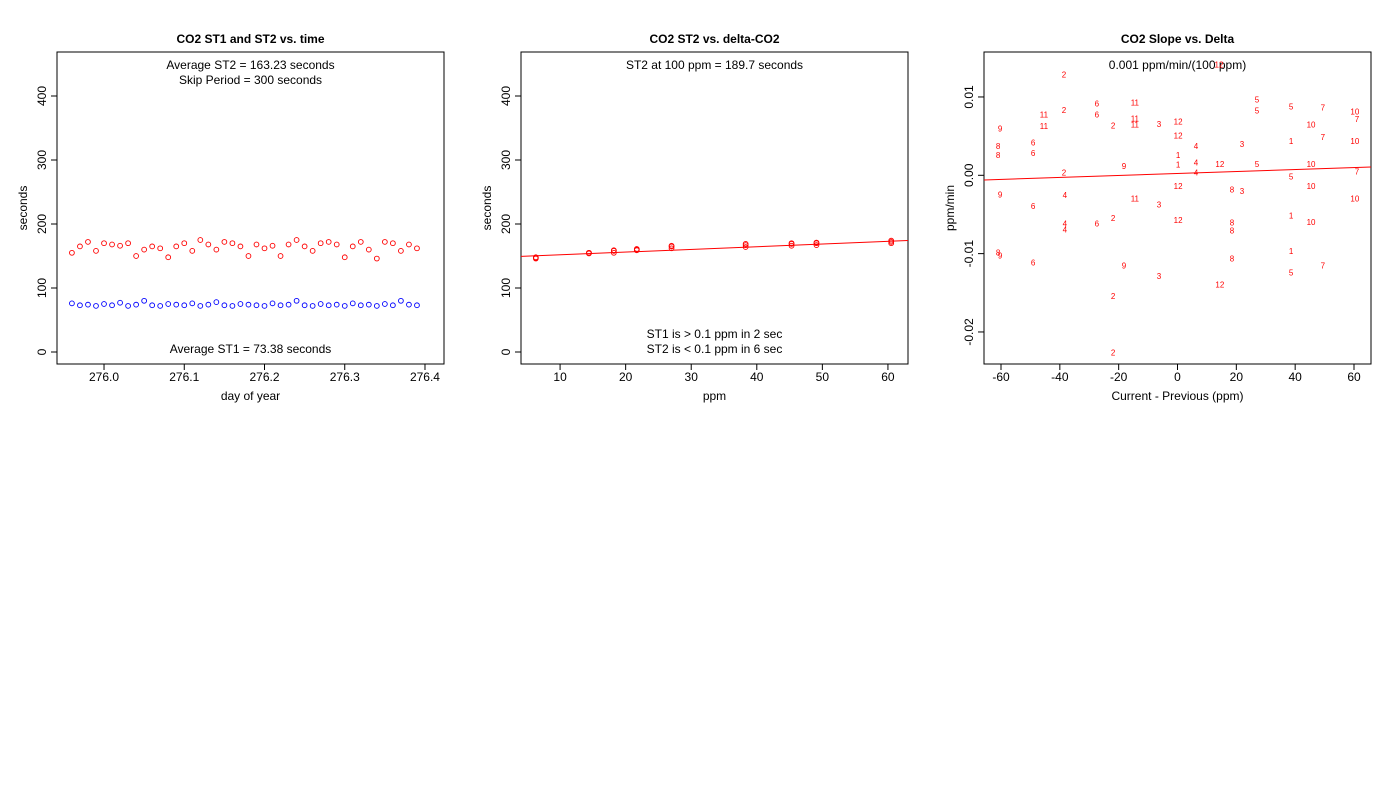 The image size is (1400, 800). What do you see at coordinates (104, 377) in the screenshot?
I see `x-tick-label: 276.0` at bounding box center [104, 377].